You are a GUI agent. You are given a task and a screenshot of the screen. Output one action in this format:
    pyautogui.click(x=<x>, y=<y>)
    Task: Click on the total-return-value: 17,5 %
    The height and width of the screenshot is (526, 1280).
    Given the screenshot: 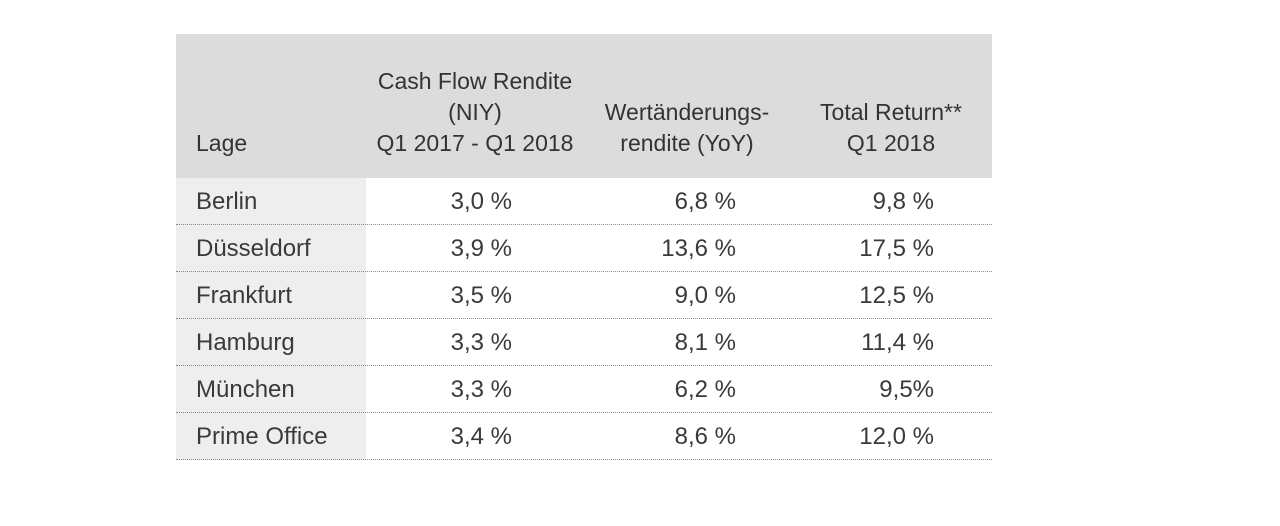 What is the action you would take?
    pyautogui.click(x=896, y=248)
    